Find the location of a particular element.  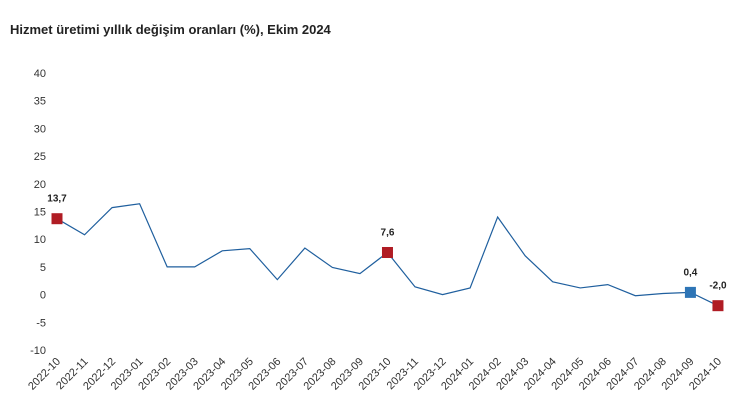

y-tick-label: 25 is located at coordinates (40, 157).